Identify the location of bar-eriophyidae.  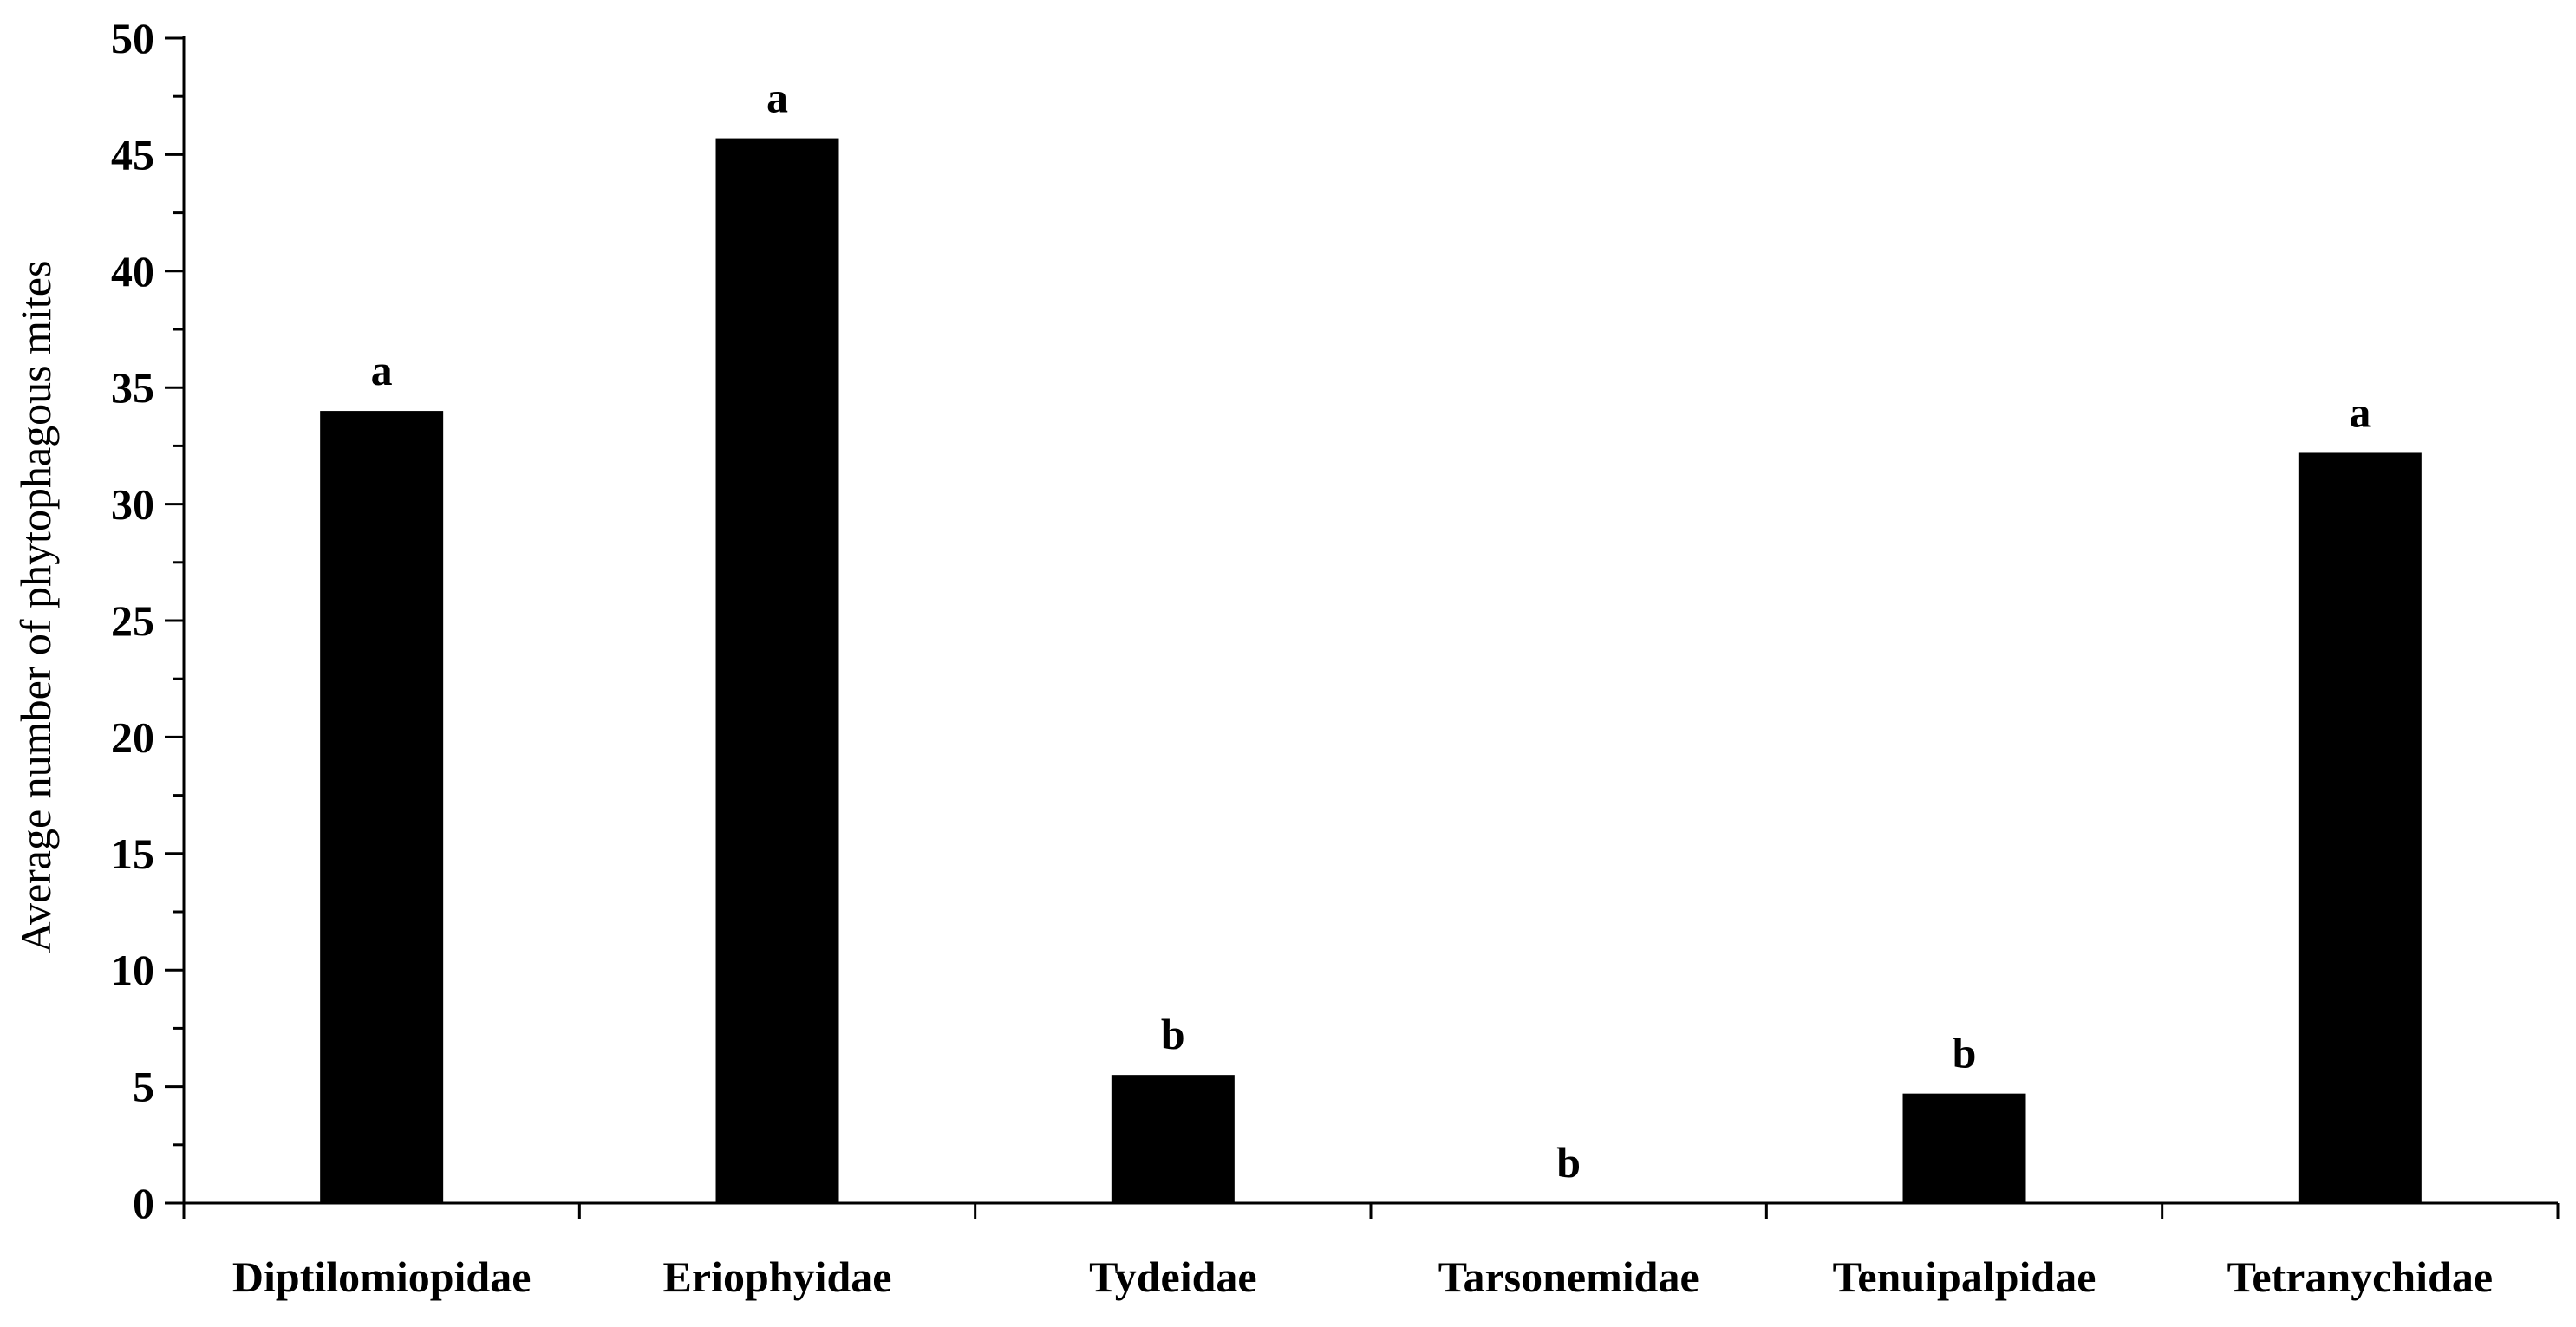
(777, 671).